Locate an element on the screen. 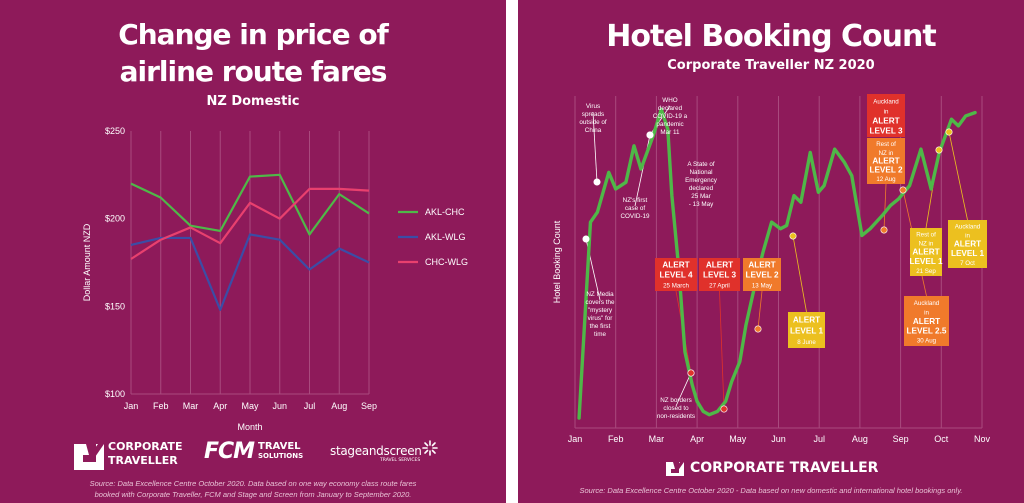 The height and width of the screenshot is (503, 1024). alert-level-text: LEVEL 2.5 is located at coordinates (927, 330).